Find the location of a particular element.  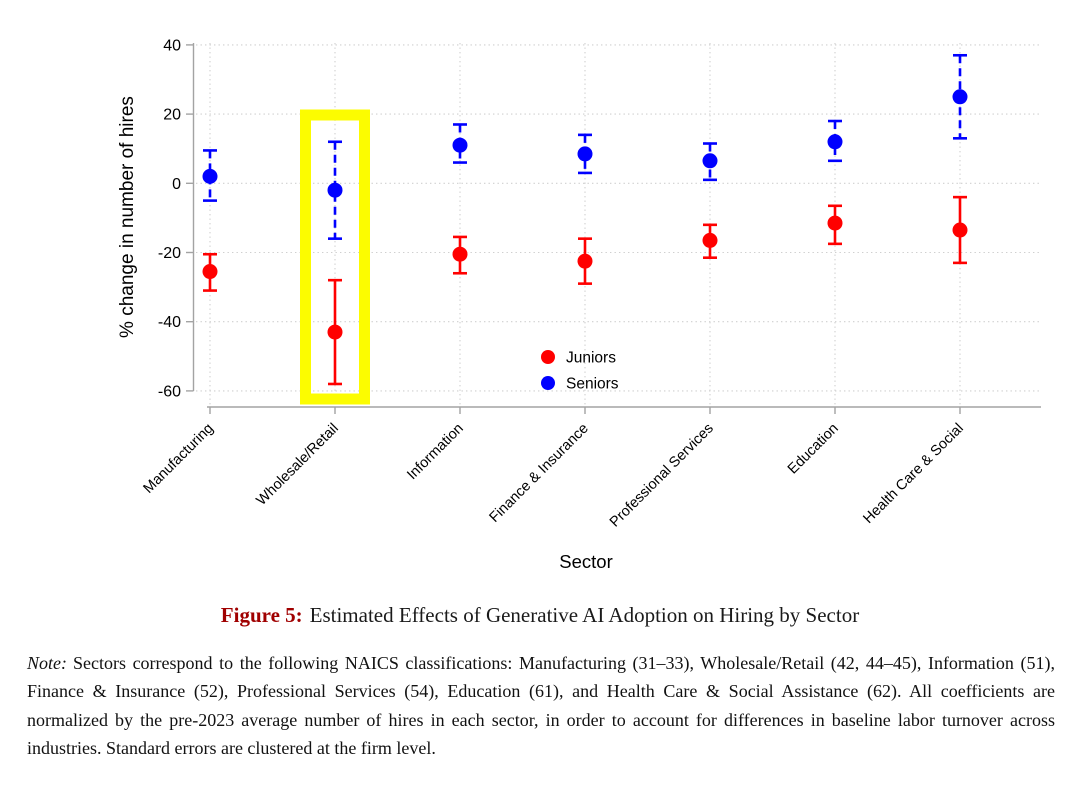

x-axis-title: Sector is located at coordinates (585, 561).